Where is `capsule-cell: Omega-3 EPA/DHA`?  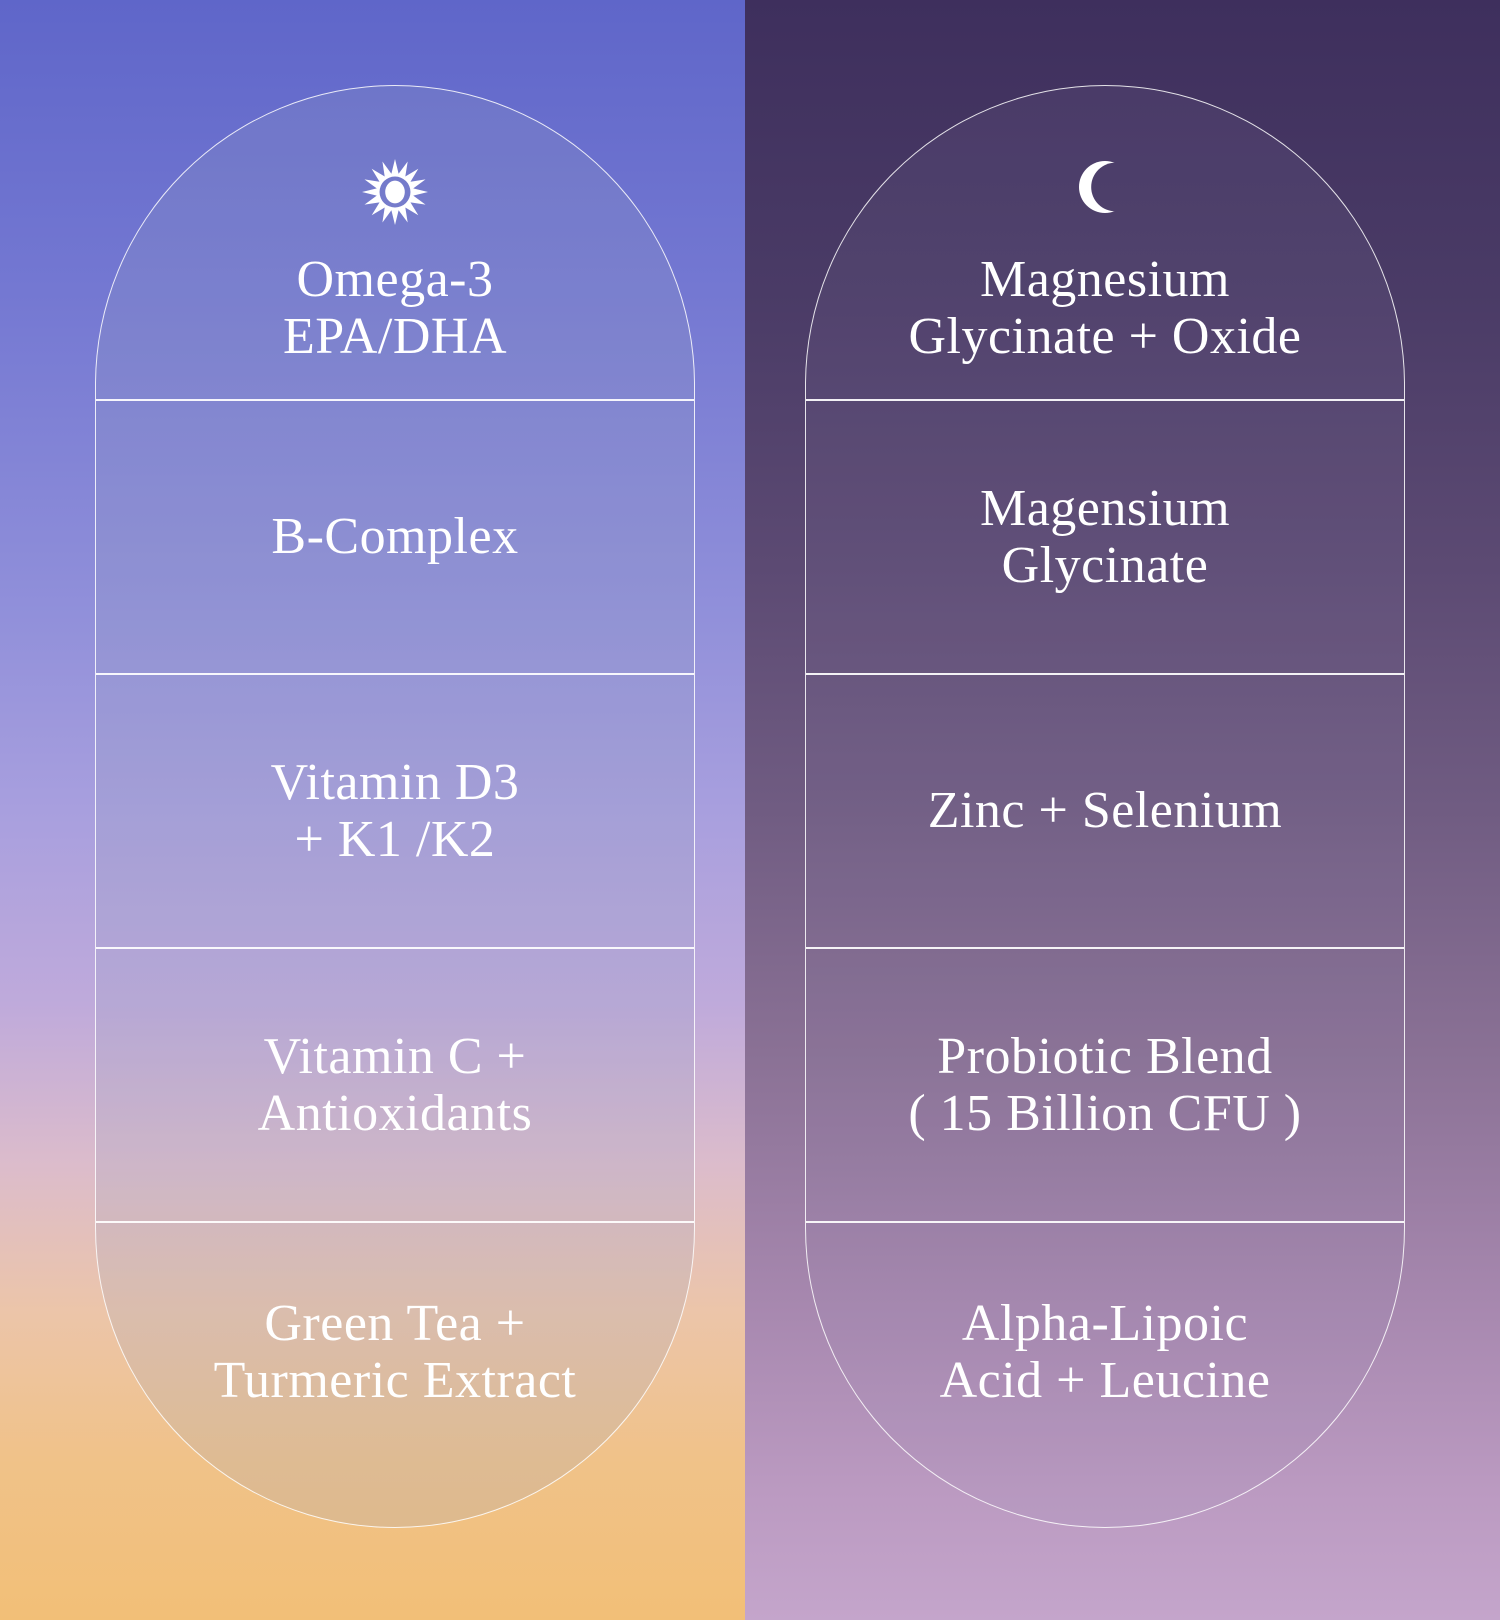 capsule-cell: Omega-3 EPA/DHA is located at coordinates (395, 242).